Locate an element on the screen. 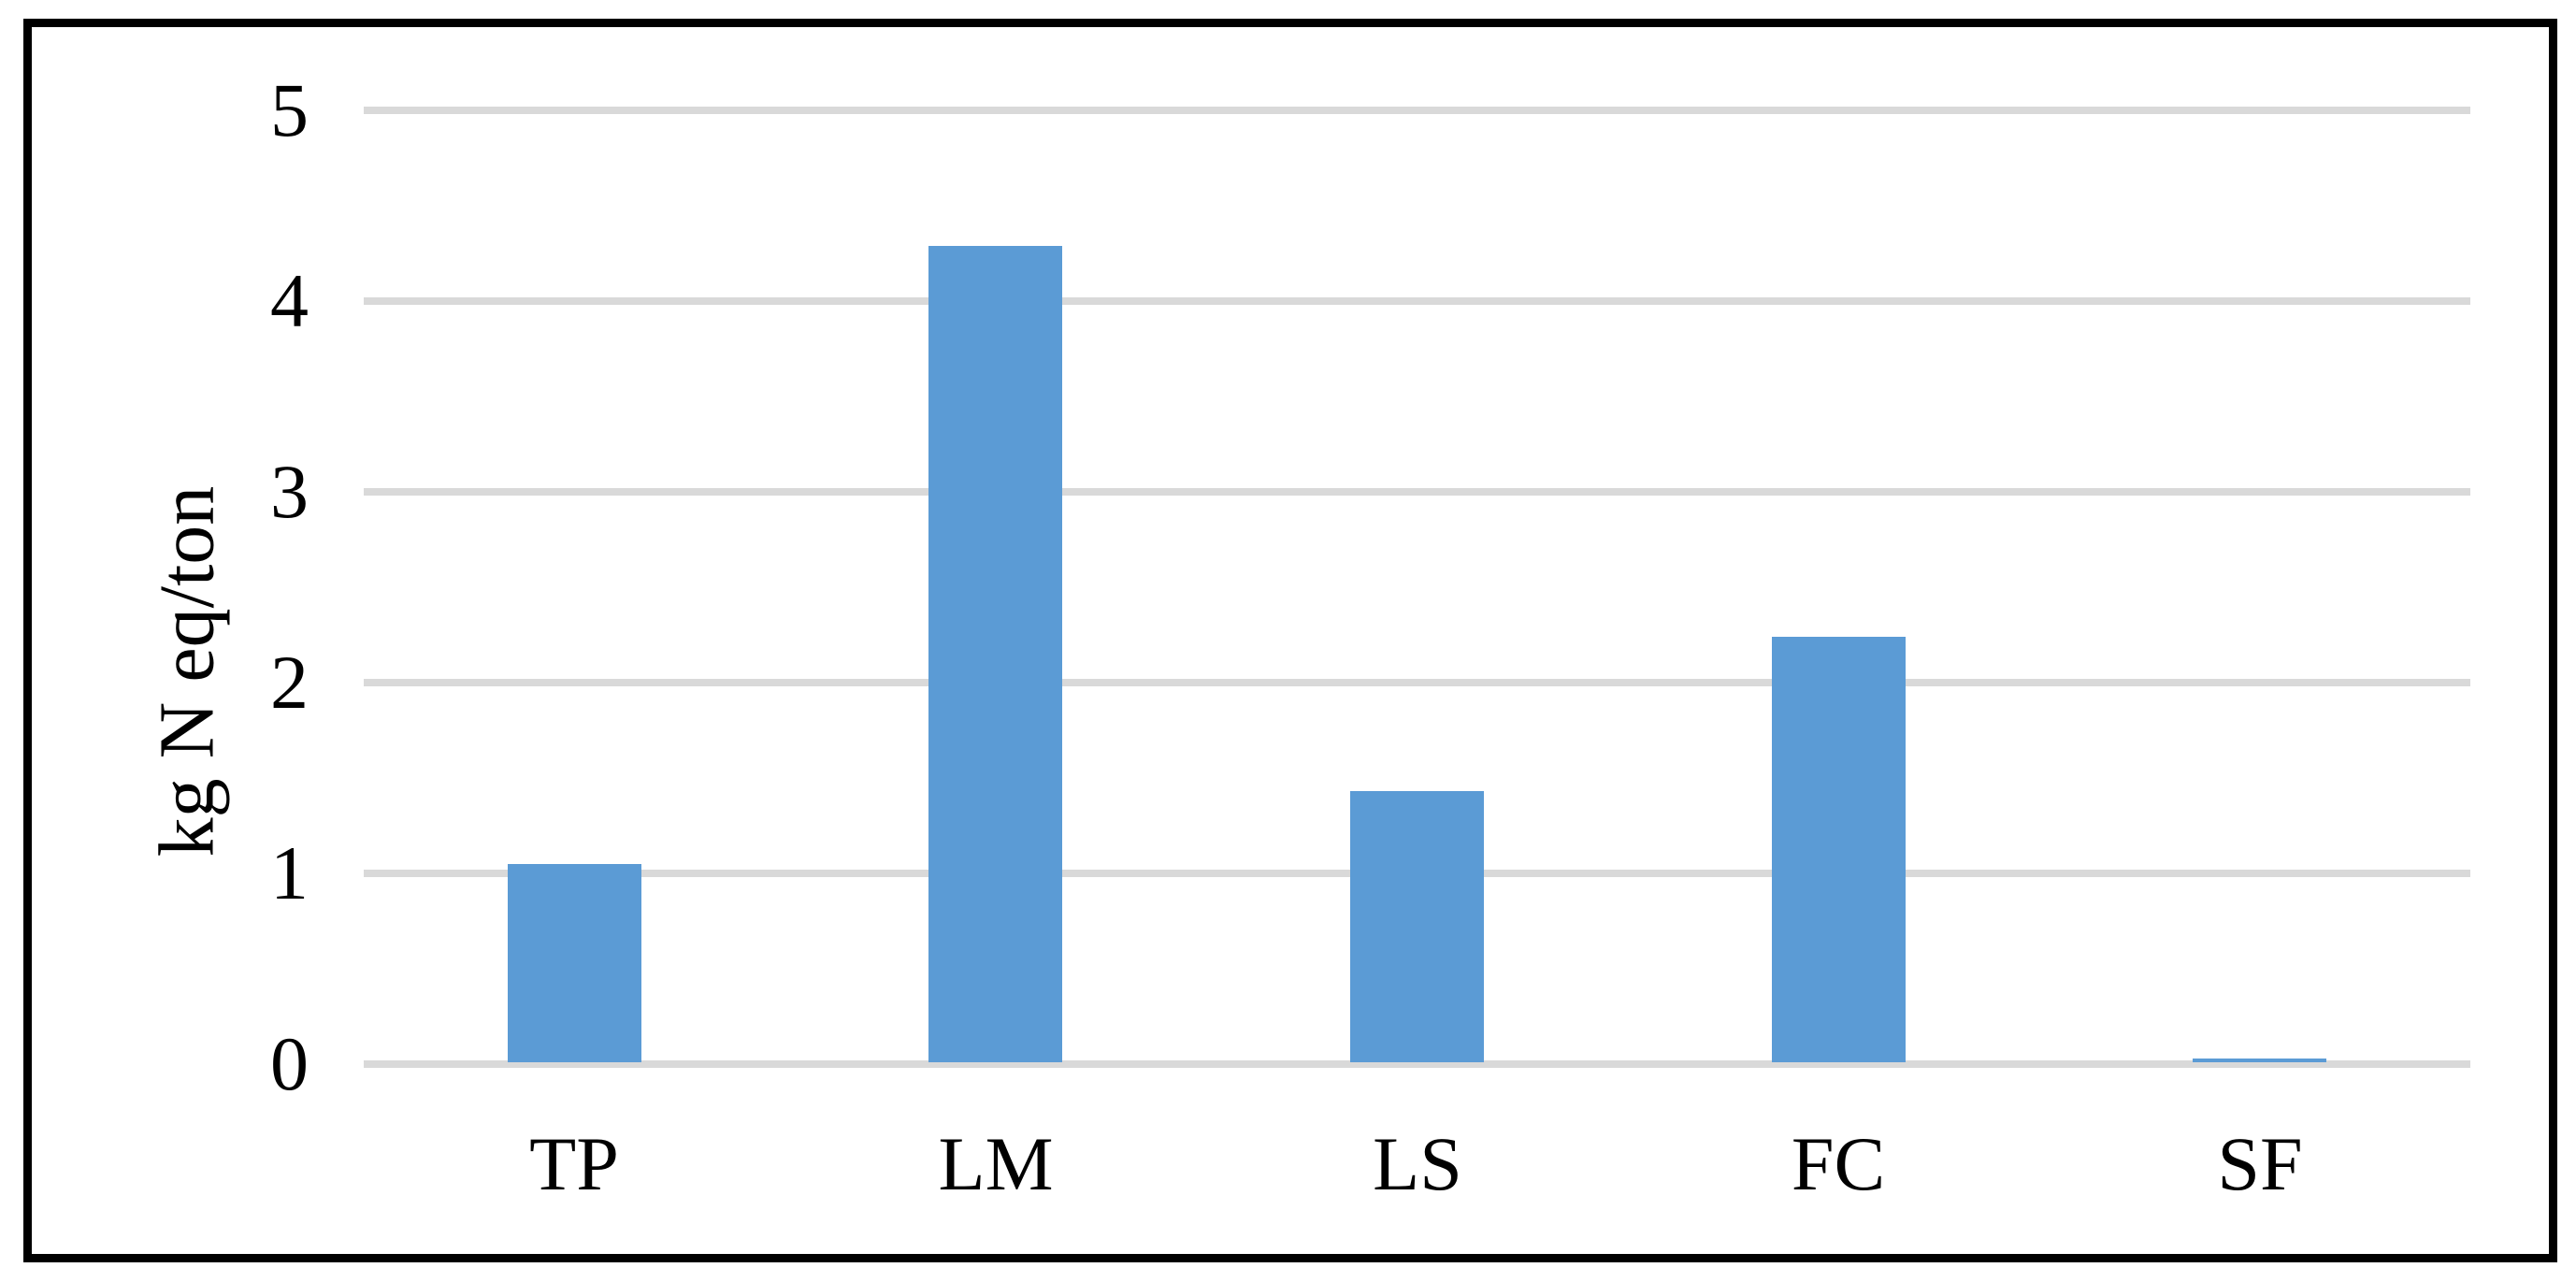  y-axis-title: kg N eq/ton is located at coordinates (187, 671).